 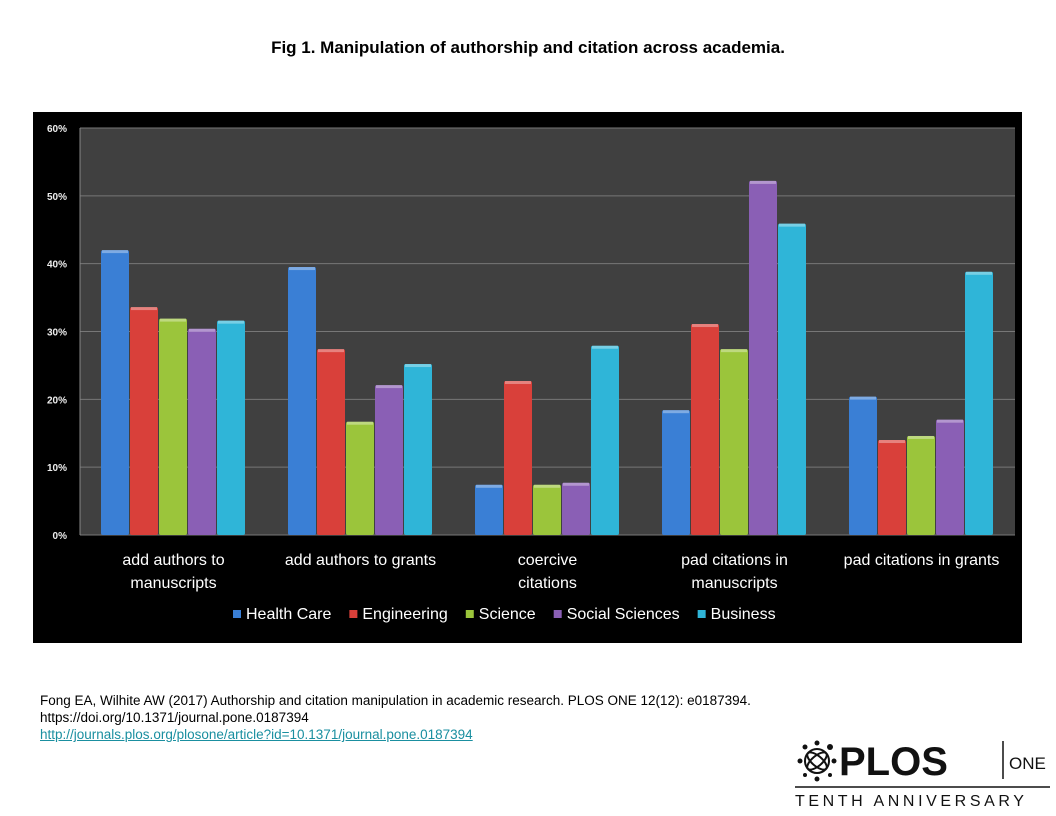 I want to click on y-tick-label: 40%, so click(x=57, y=265).